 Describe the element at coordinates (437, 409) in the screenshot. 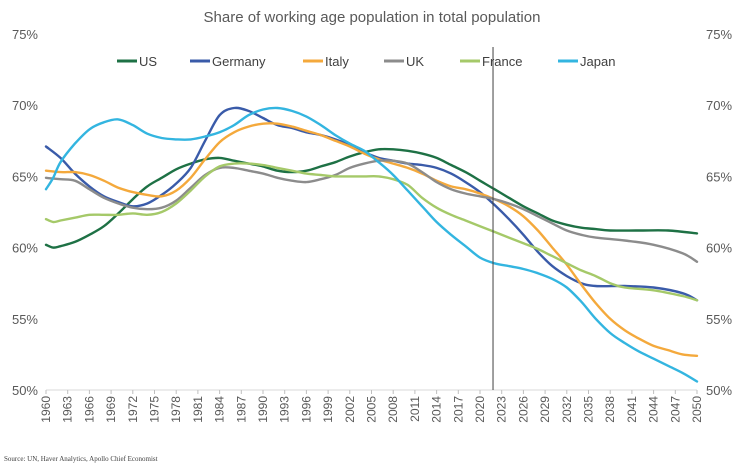

I see `x-tick-label: 2014` at that location.